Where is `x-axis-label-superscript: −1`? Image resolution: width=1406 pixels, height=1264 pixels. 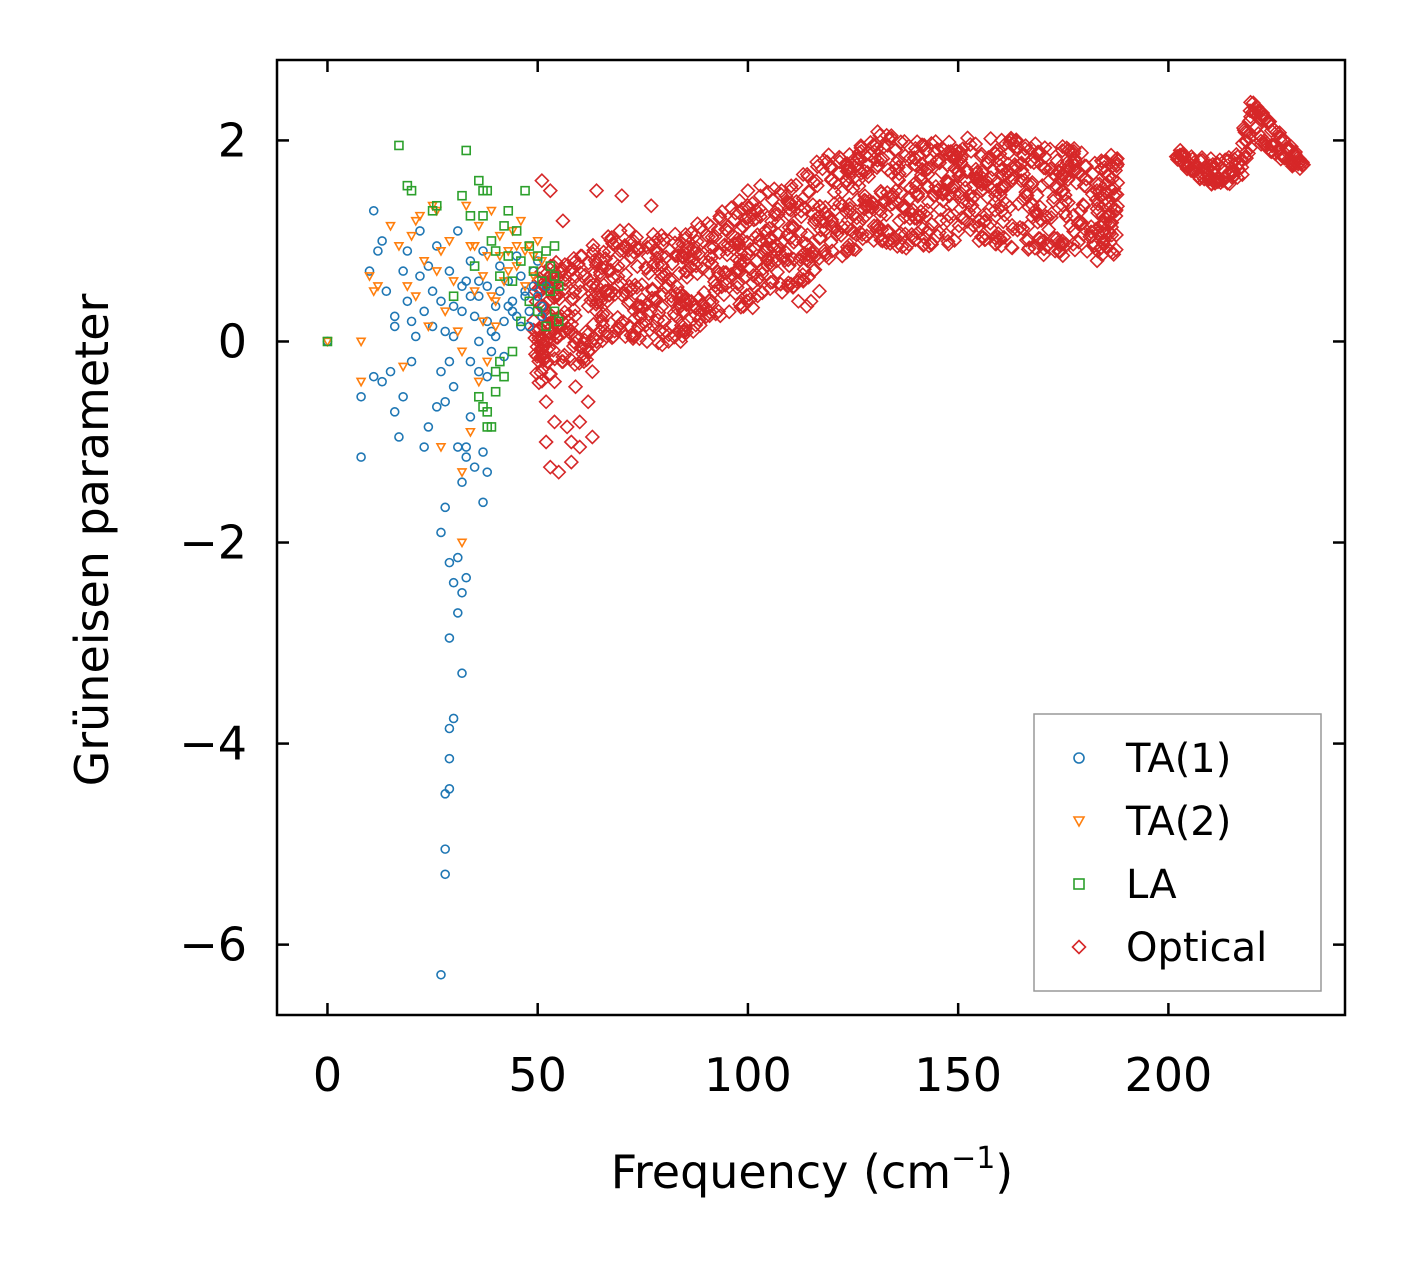 x-axis-label-superscript: −1 is located at coordinates (973, 1158).